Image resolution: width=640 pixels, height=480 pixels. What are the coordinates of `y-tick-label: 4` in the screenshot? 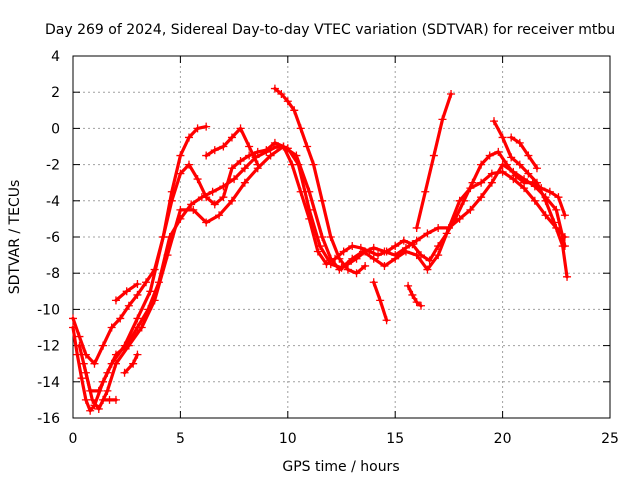 It's located at (55, 57).